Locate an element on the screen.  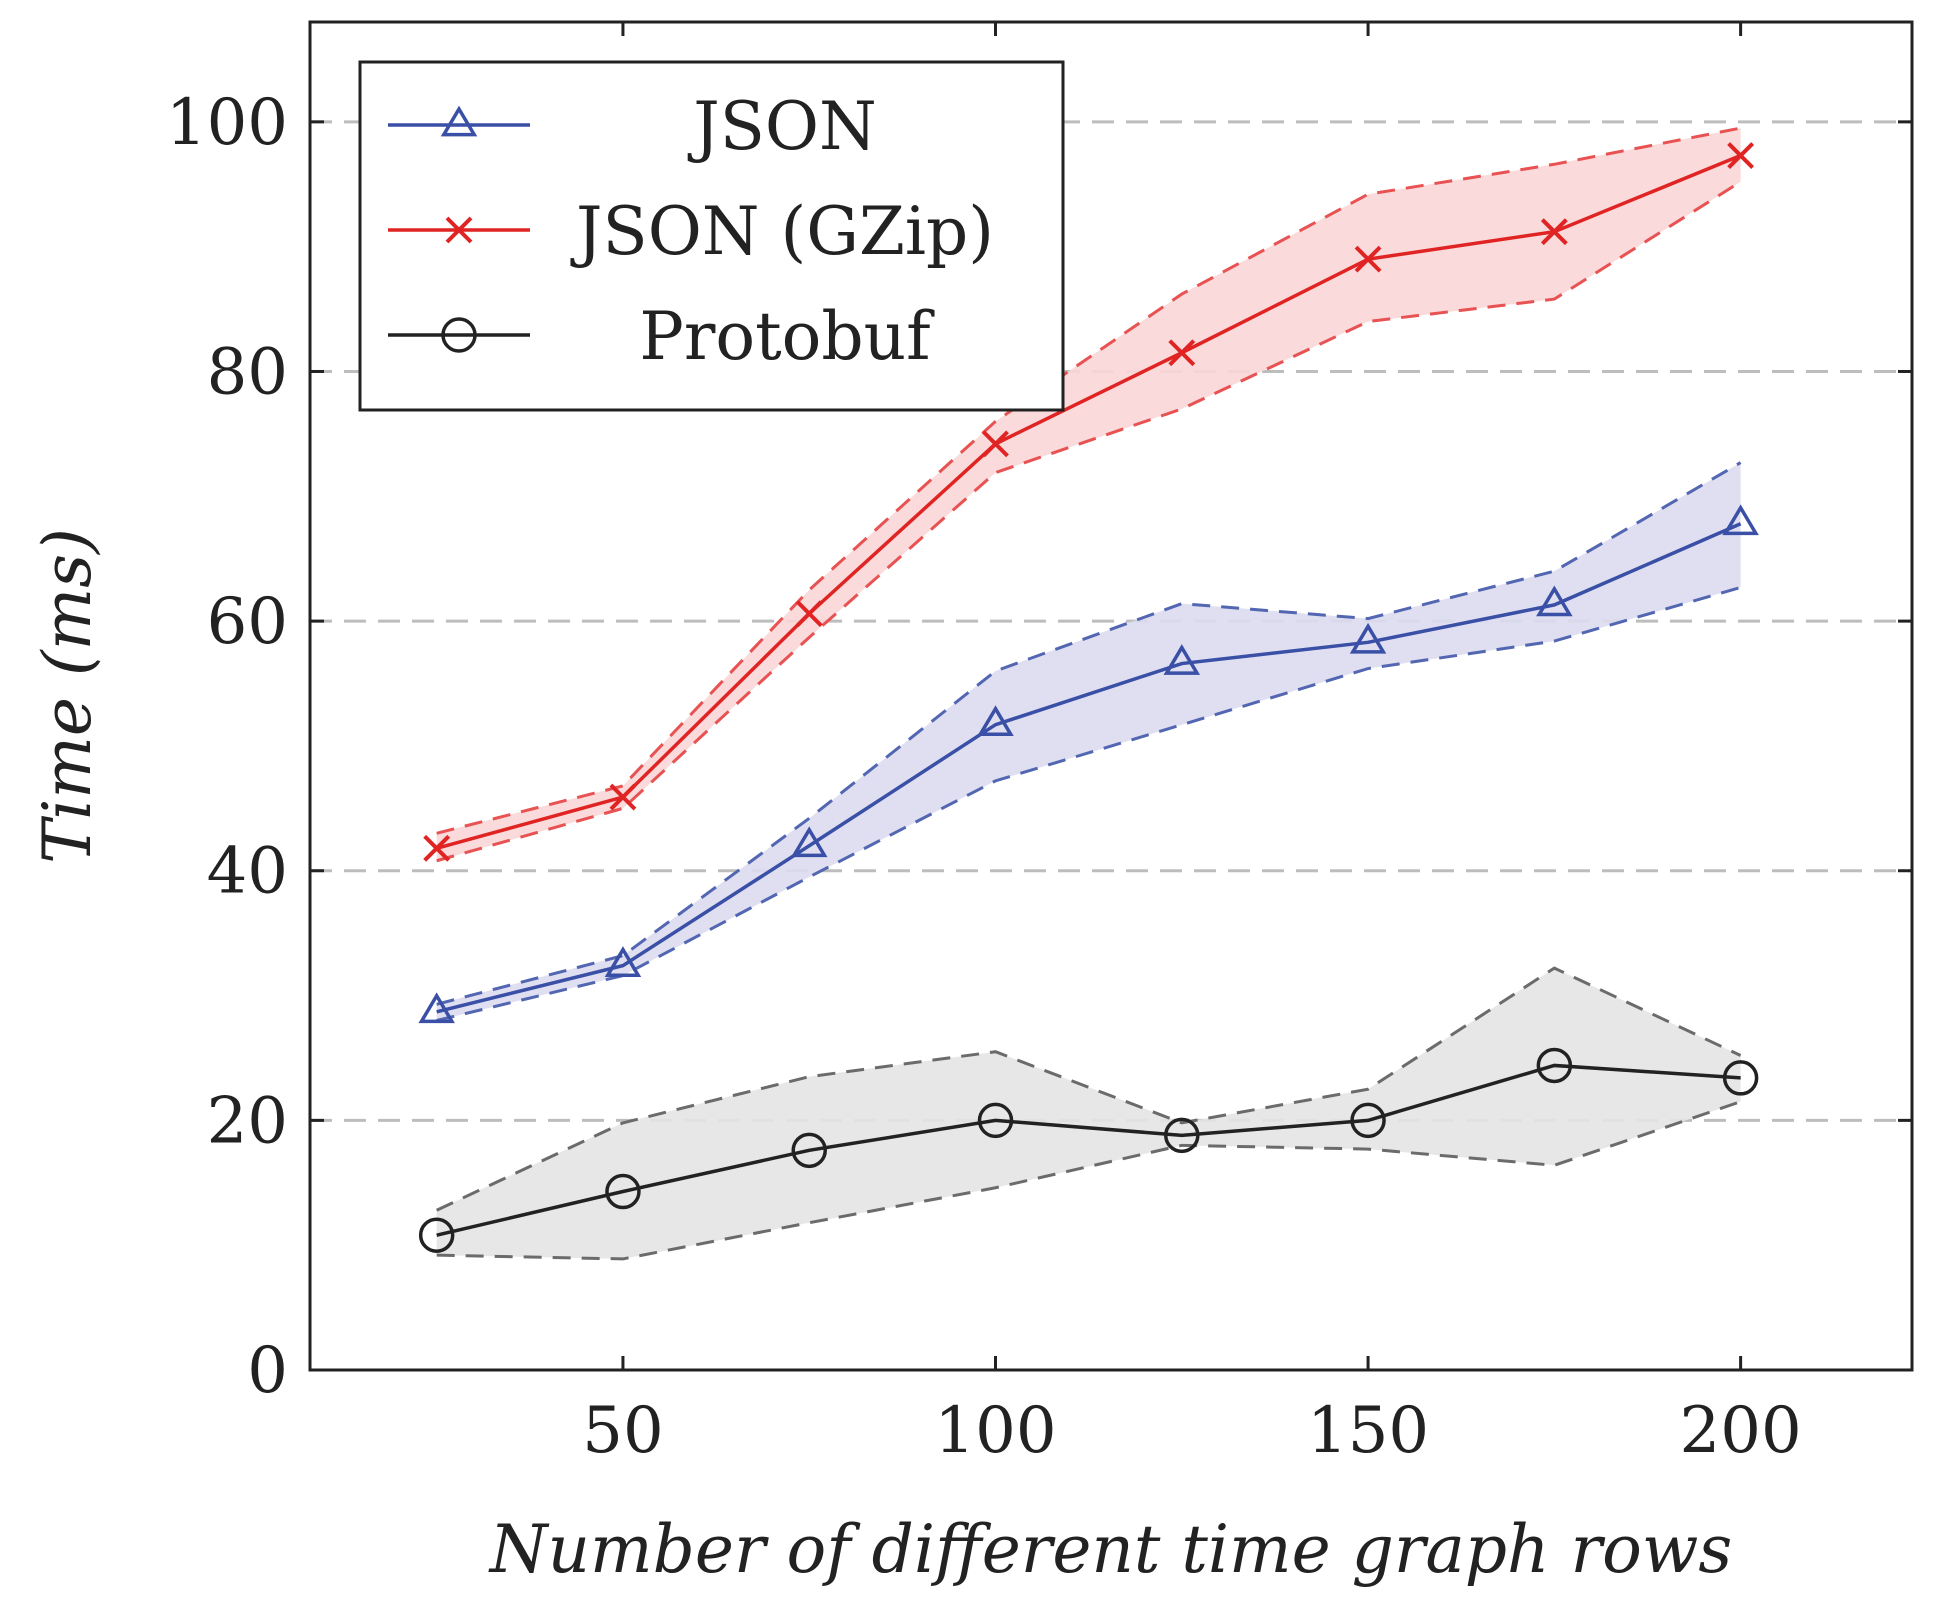
x-tick-label: 150 is located at coordinates (1368, 1431).